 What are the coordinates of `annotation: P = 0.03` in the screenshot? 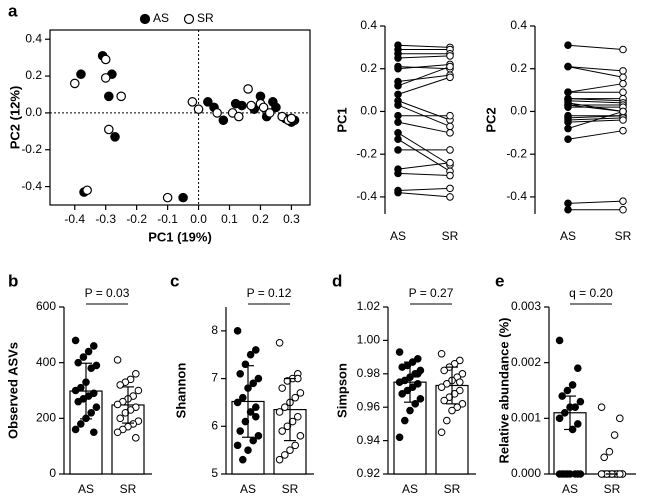 It's located at (107, 293).